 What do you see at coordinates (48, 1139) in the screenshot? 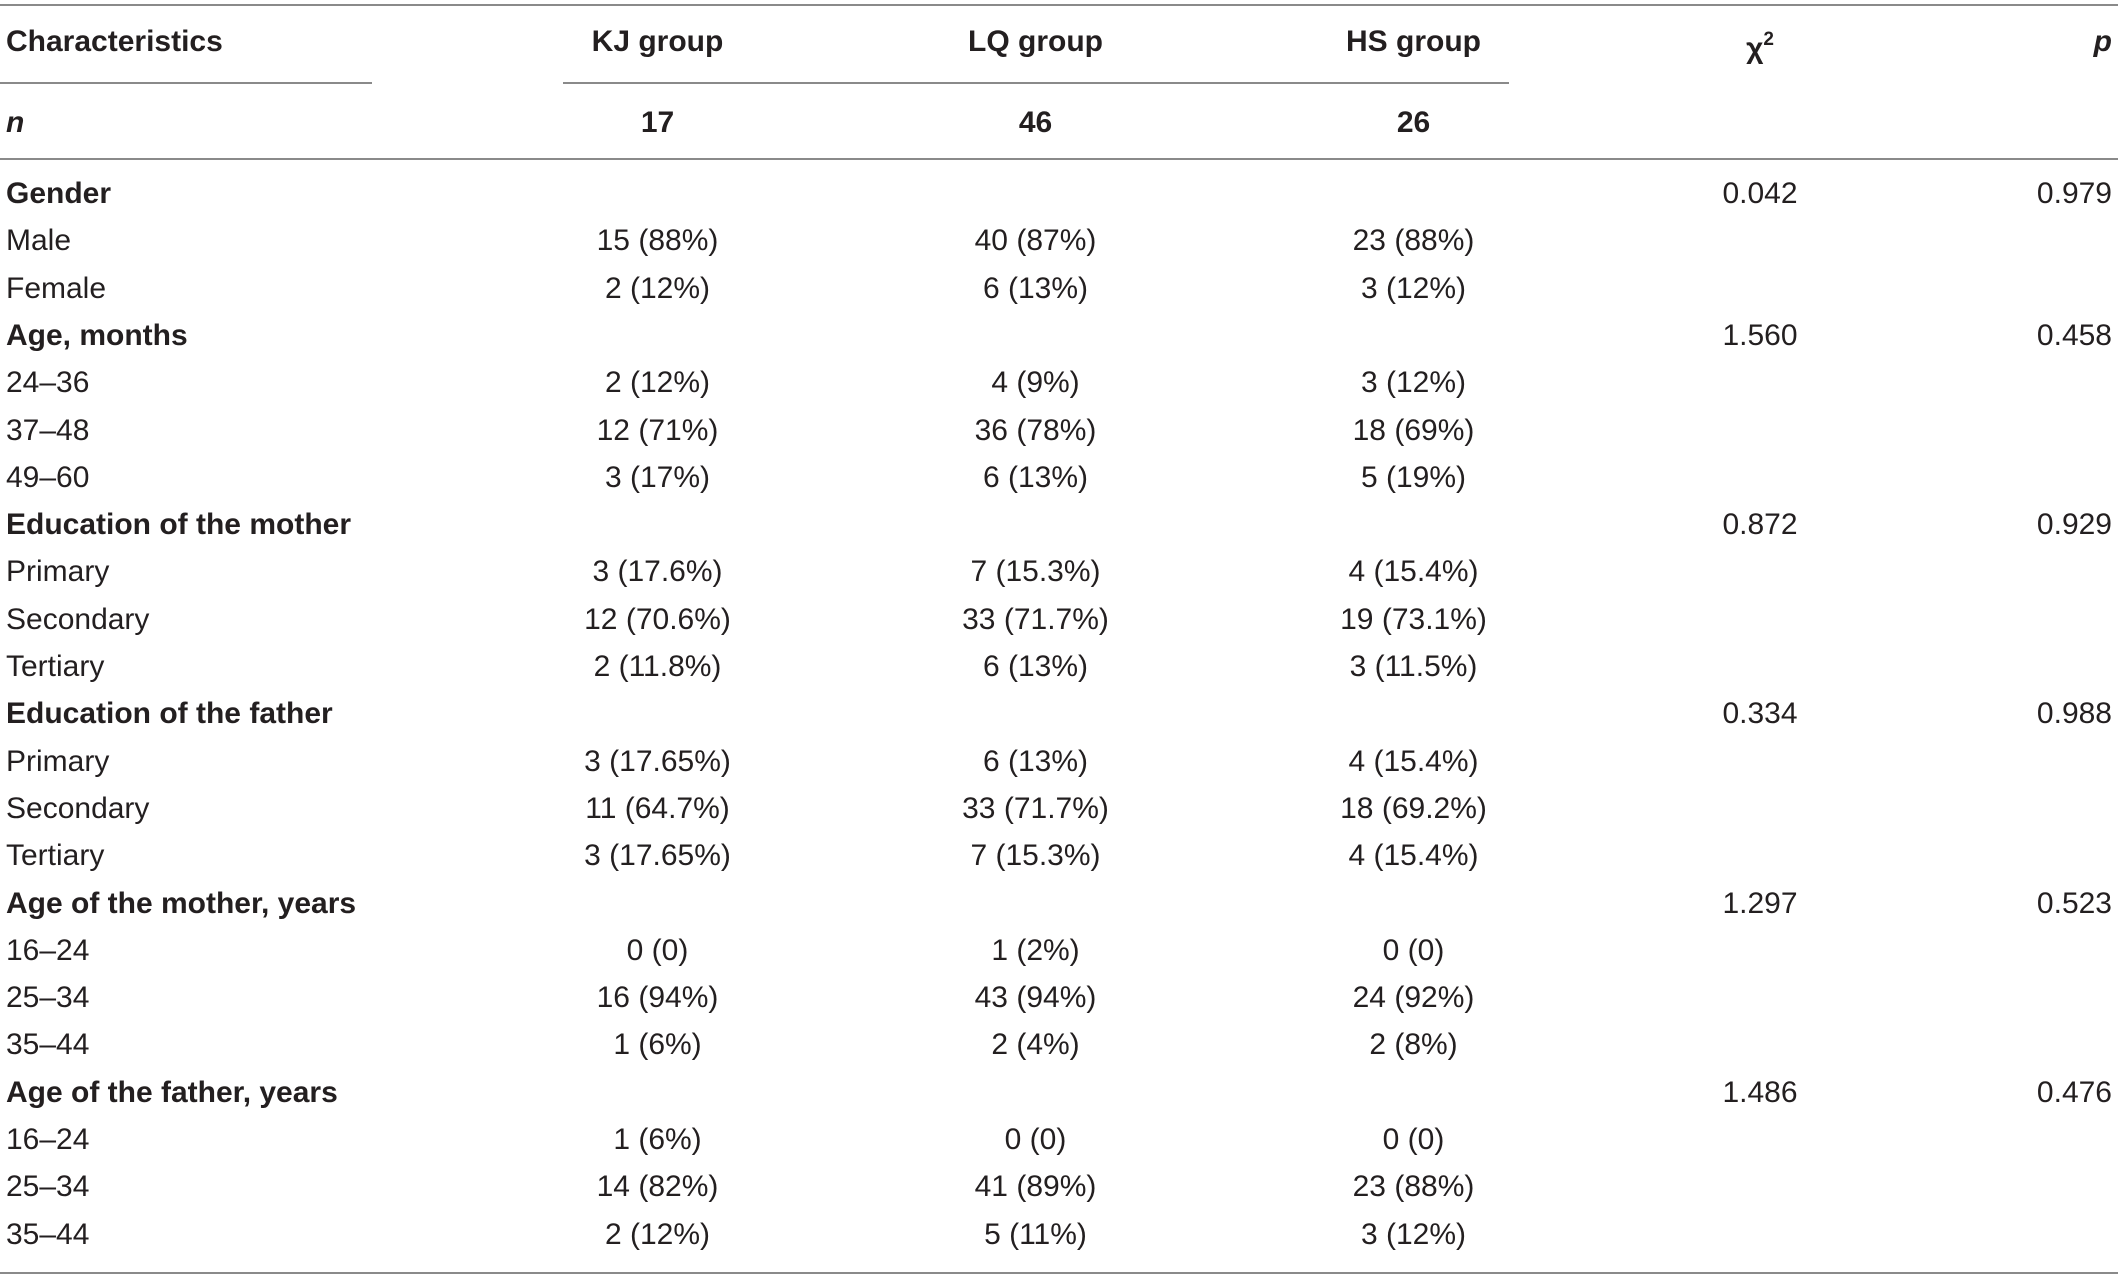
I see `row-label: 16–24` at bounding box center [48, 1139].